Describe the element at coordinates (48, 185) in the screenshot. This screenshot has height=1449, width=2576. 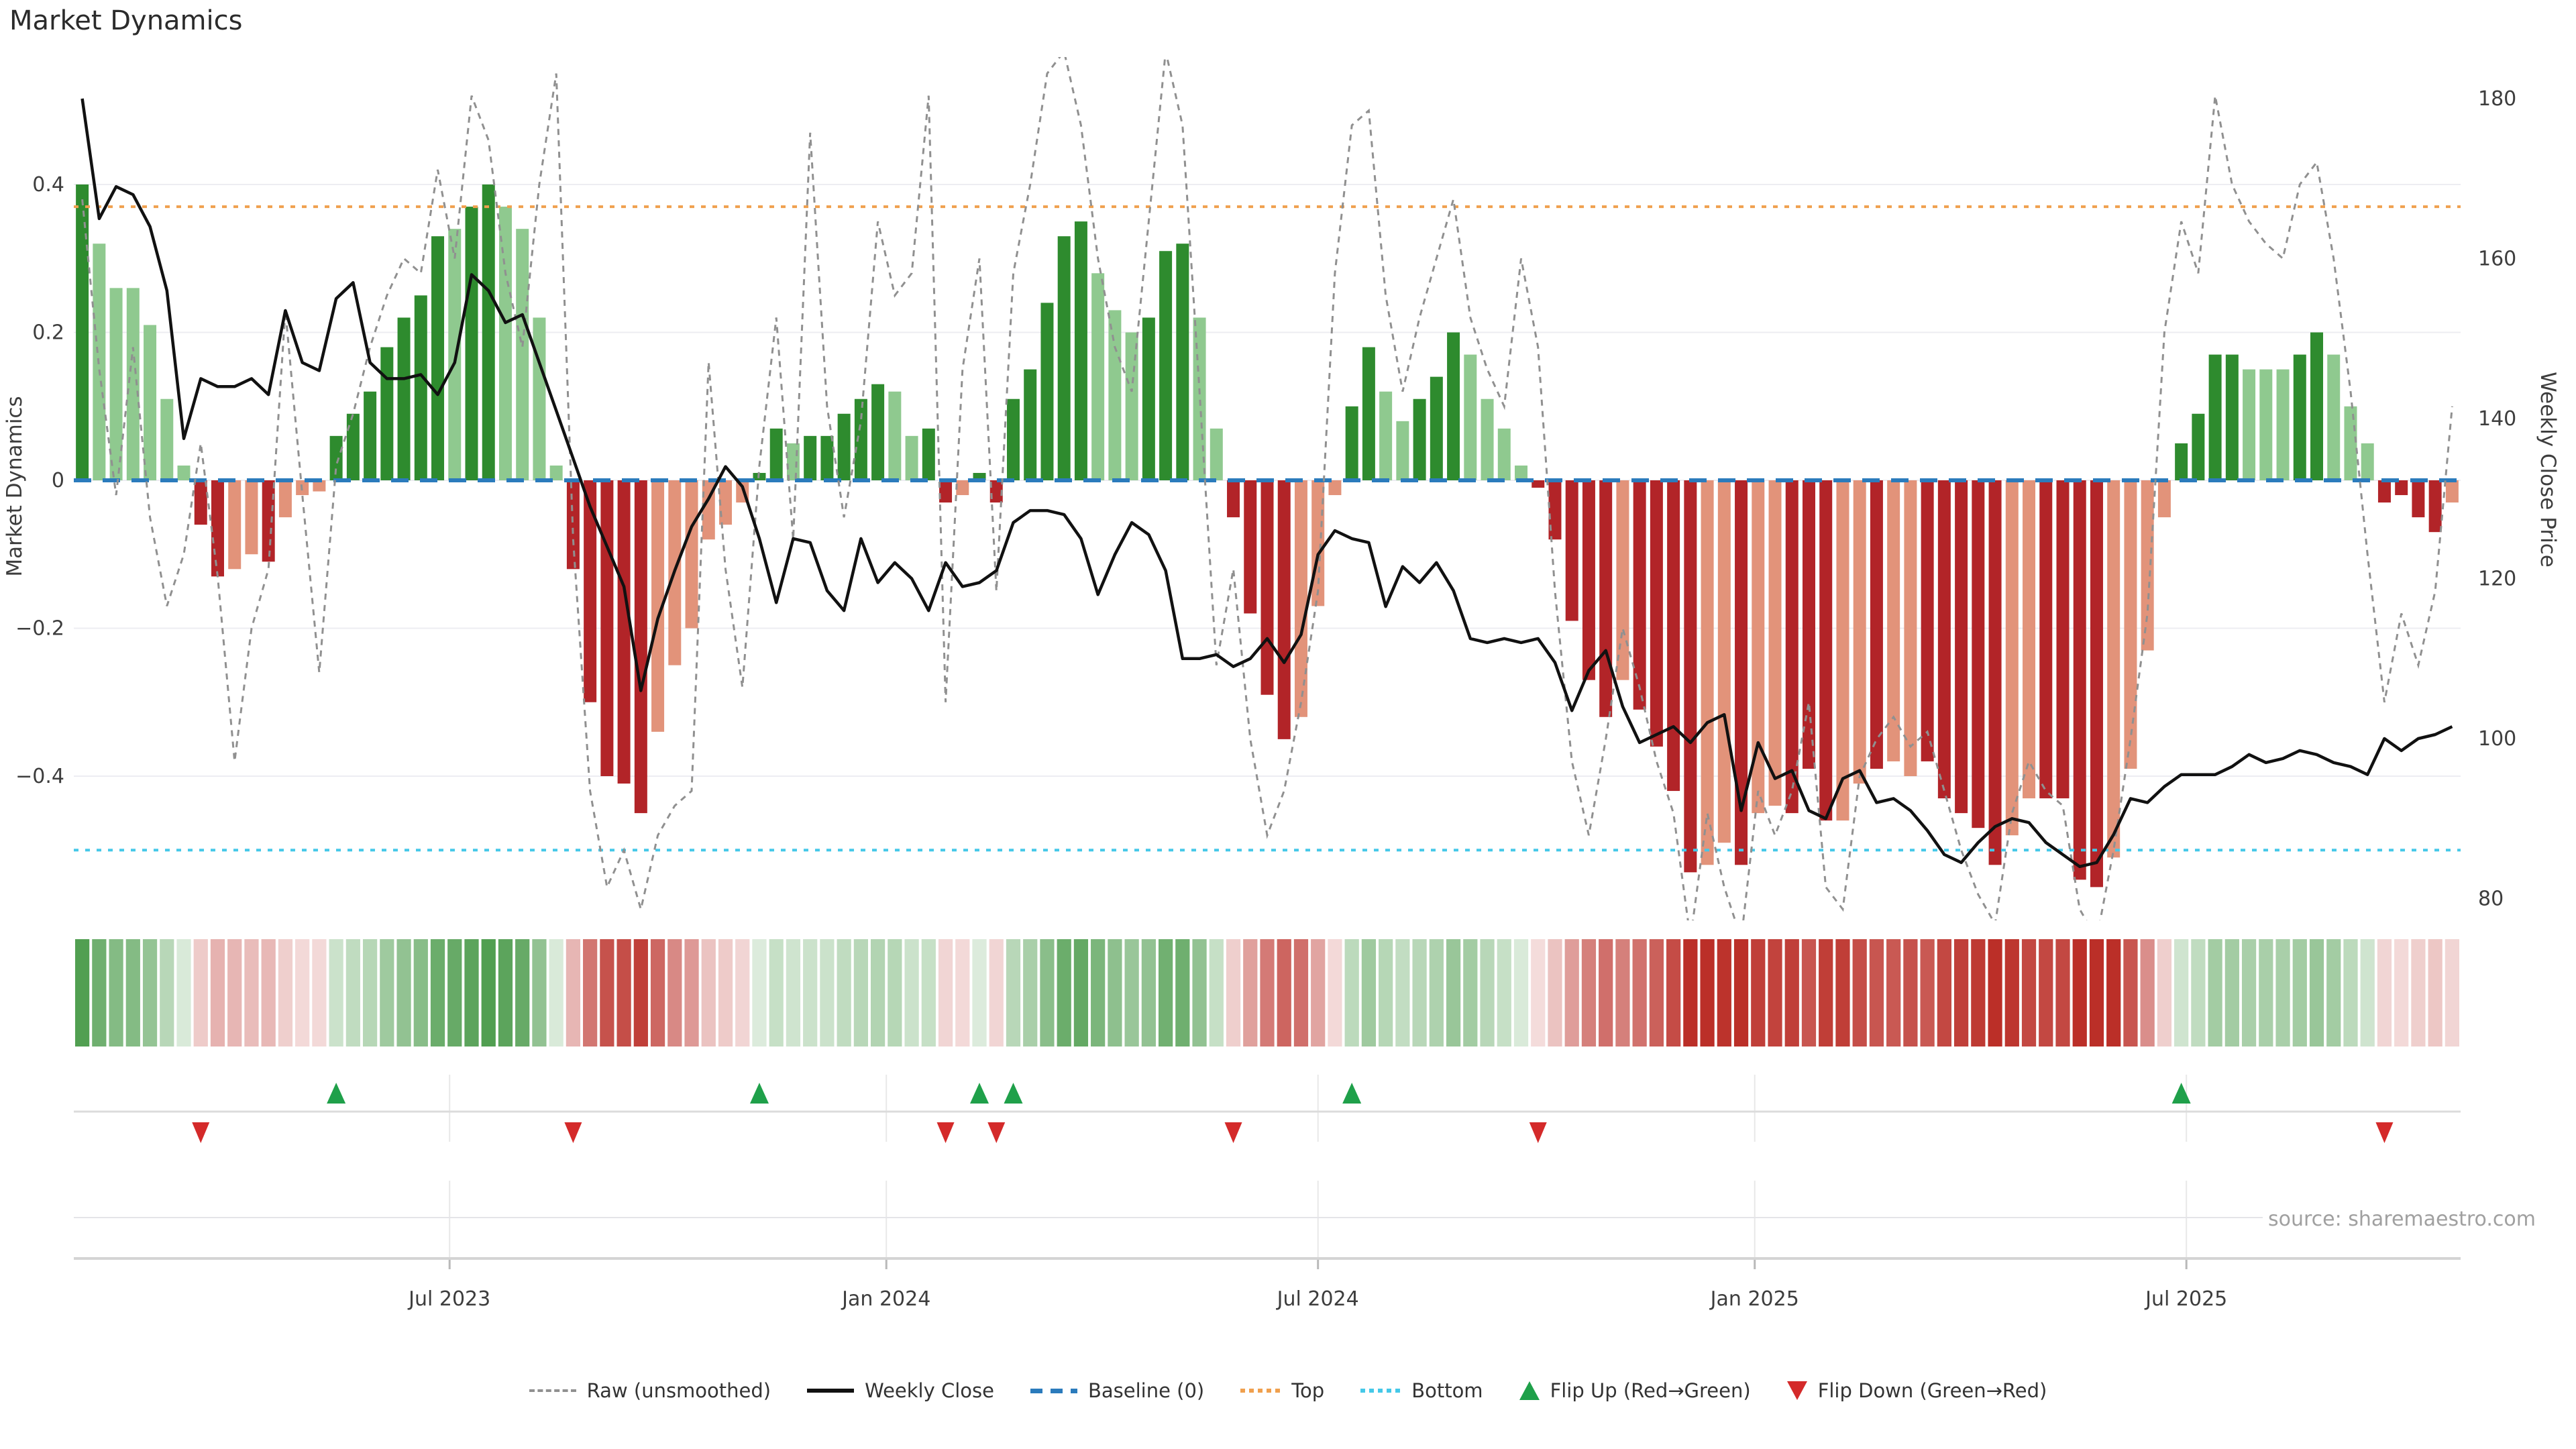
I see `left-tick-label: 0.4` at that location.